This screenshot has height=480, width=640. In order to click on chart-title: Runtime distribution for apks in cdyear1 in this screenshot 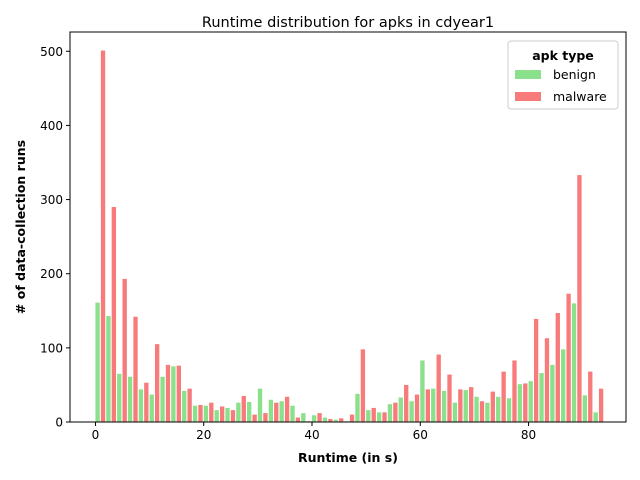, I will do `click(348, 23)`.